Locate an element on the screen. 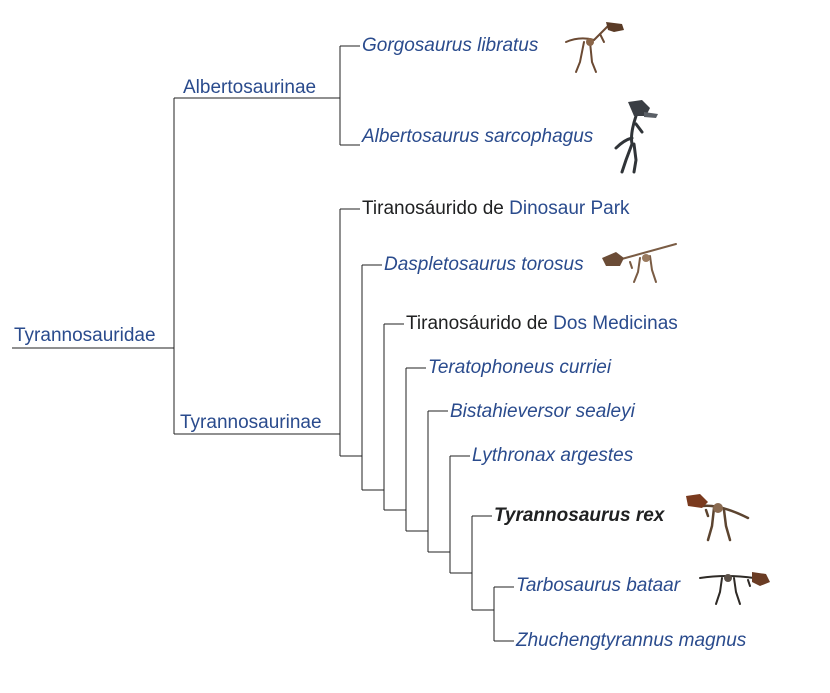  taxon-albertosaurus-sarcophagus: Albertosaurus sarcophagus is located at coordinates (478, 136).